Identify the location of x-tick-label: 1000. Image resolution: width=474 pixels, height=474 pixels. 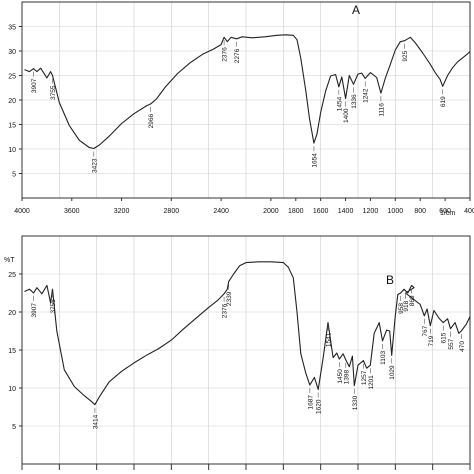
(396, 211).